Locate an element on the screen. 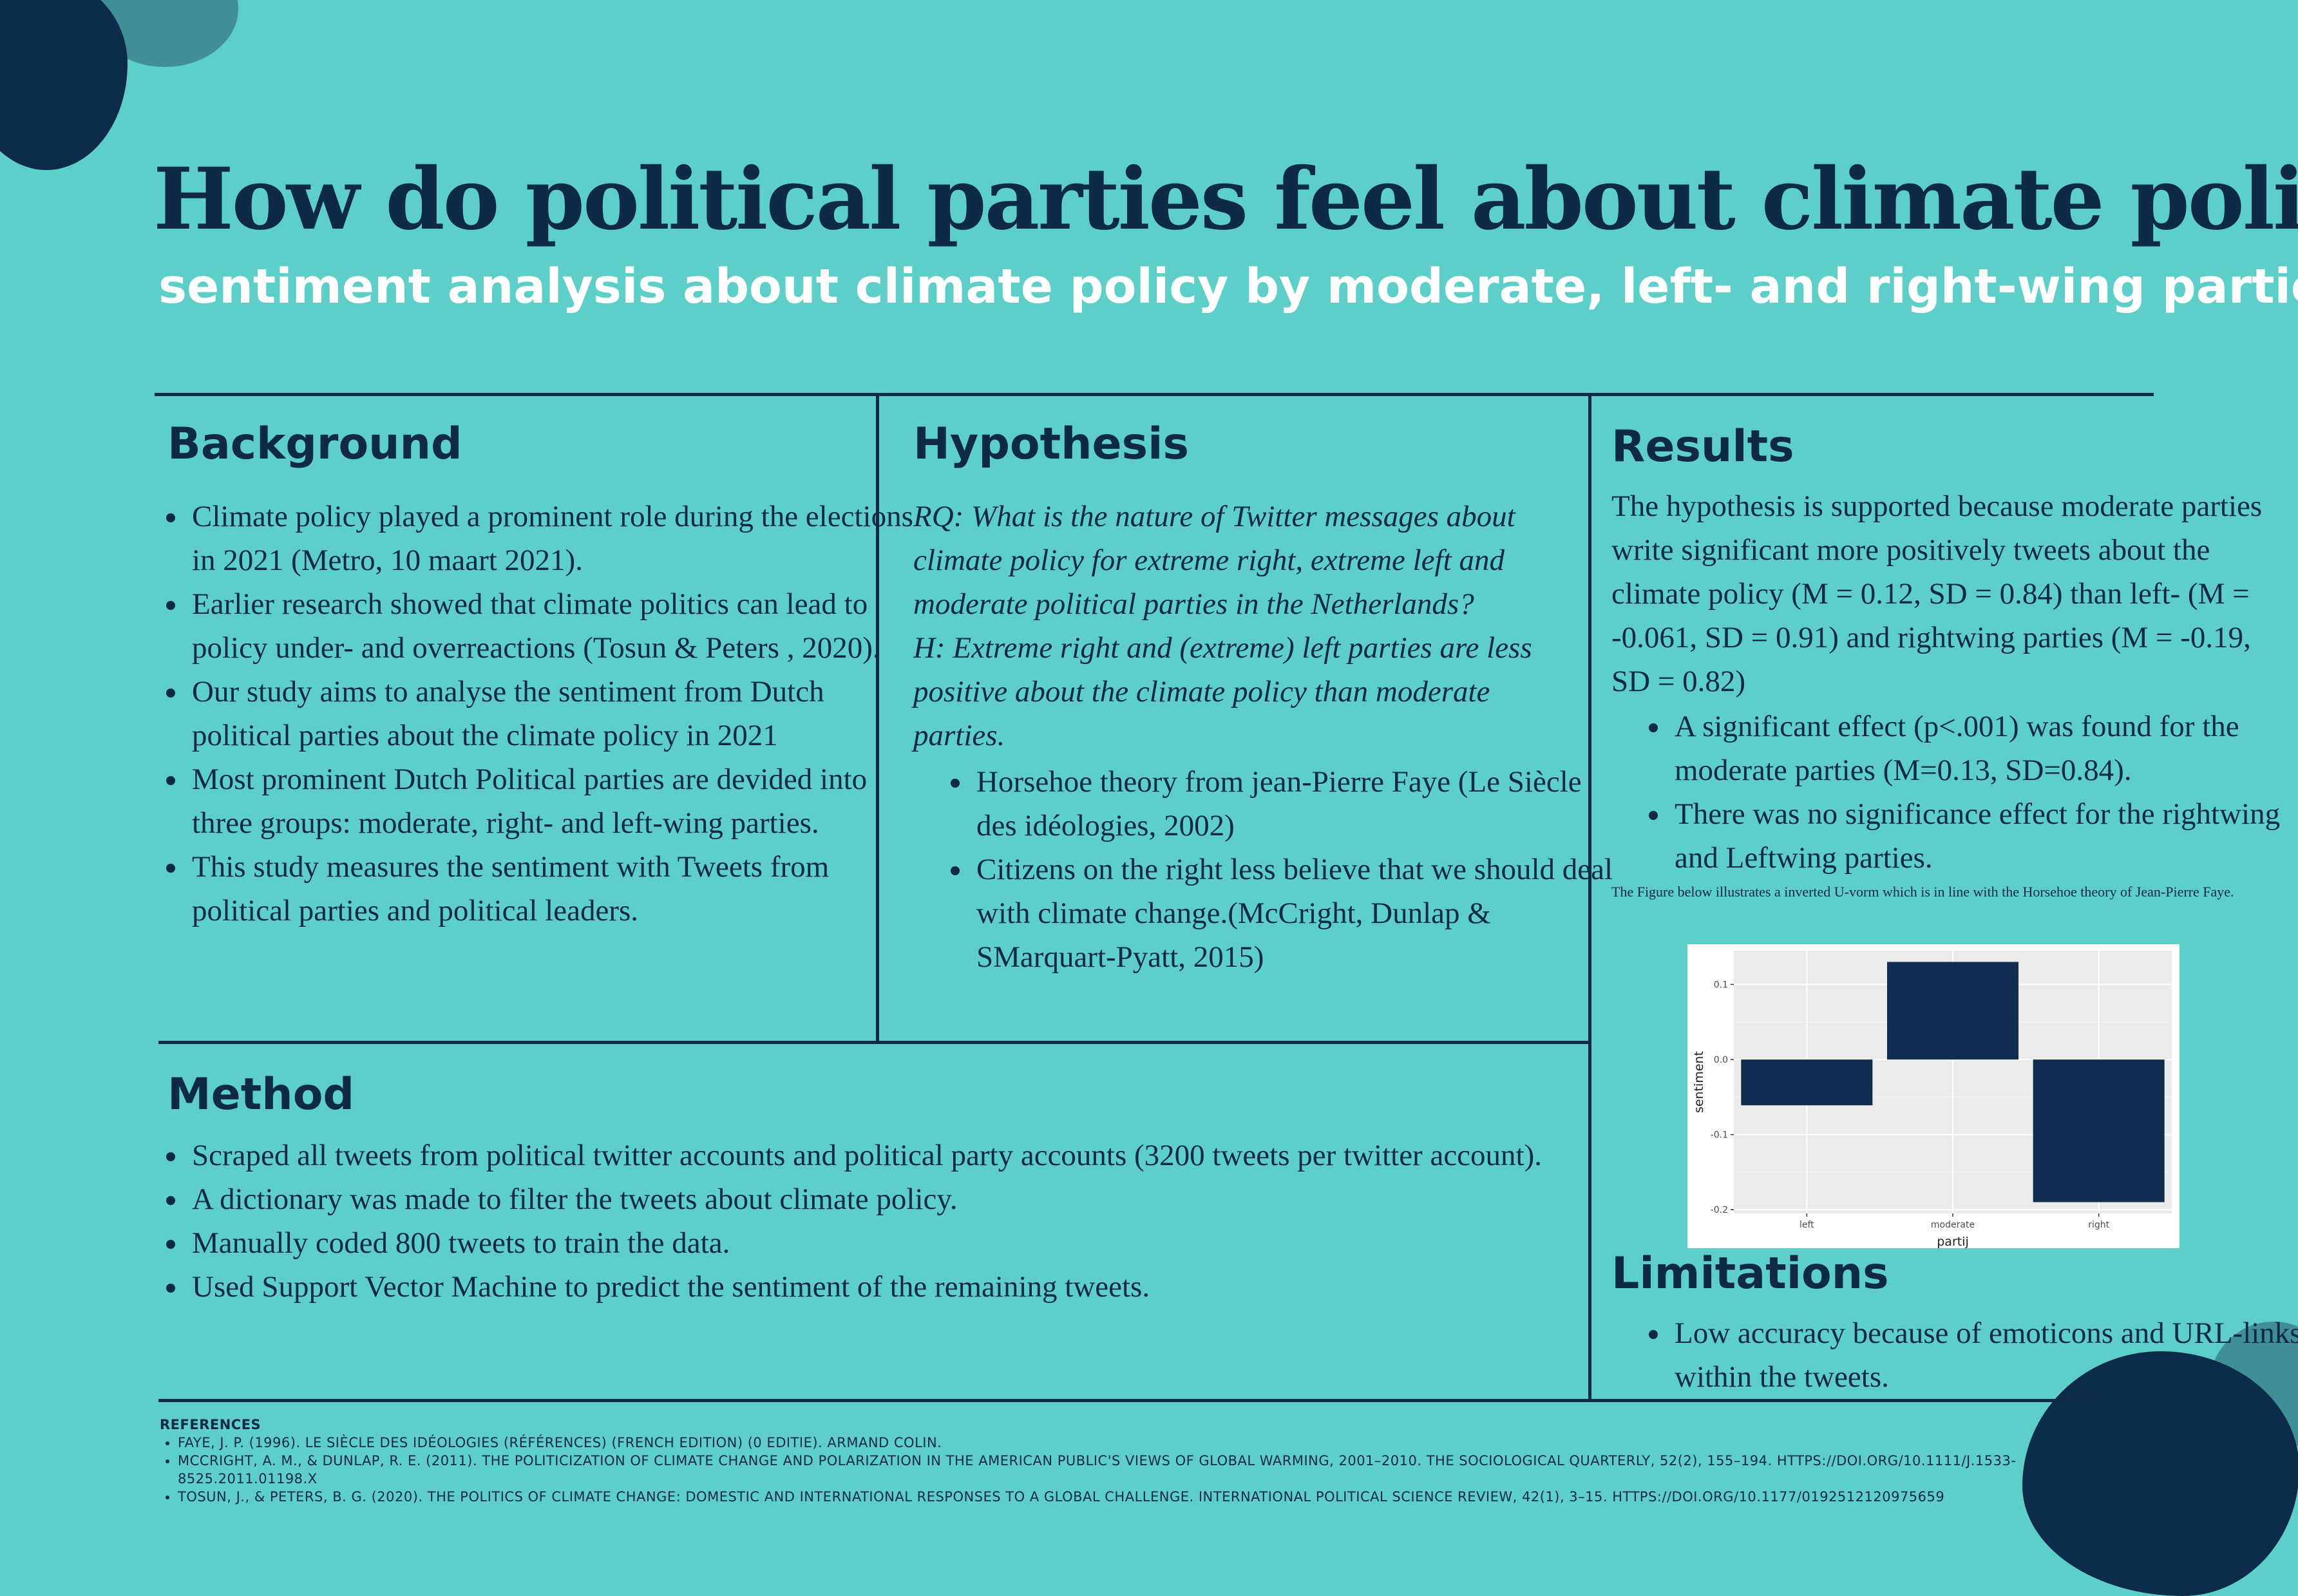  bars is located at coordinates (1953, 1082).